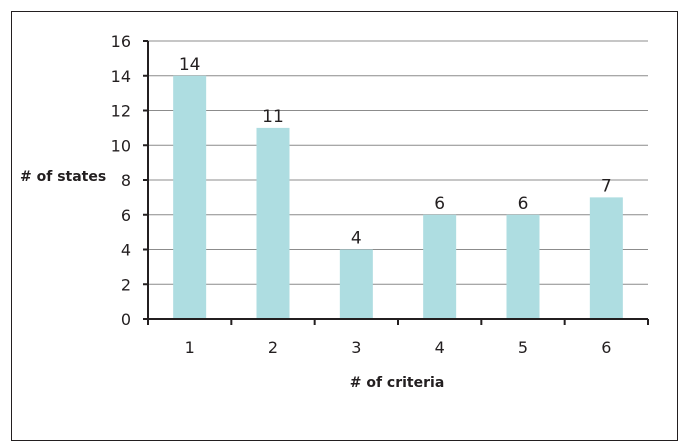 This screenshot has width=688, height=441. I want to click on data-label: 4, so click(356, 239).